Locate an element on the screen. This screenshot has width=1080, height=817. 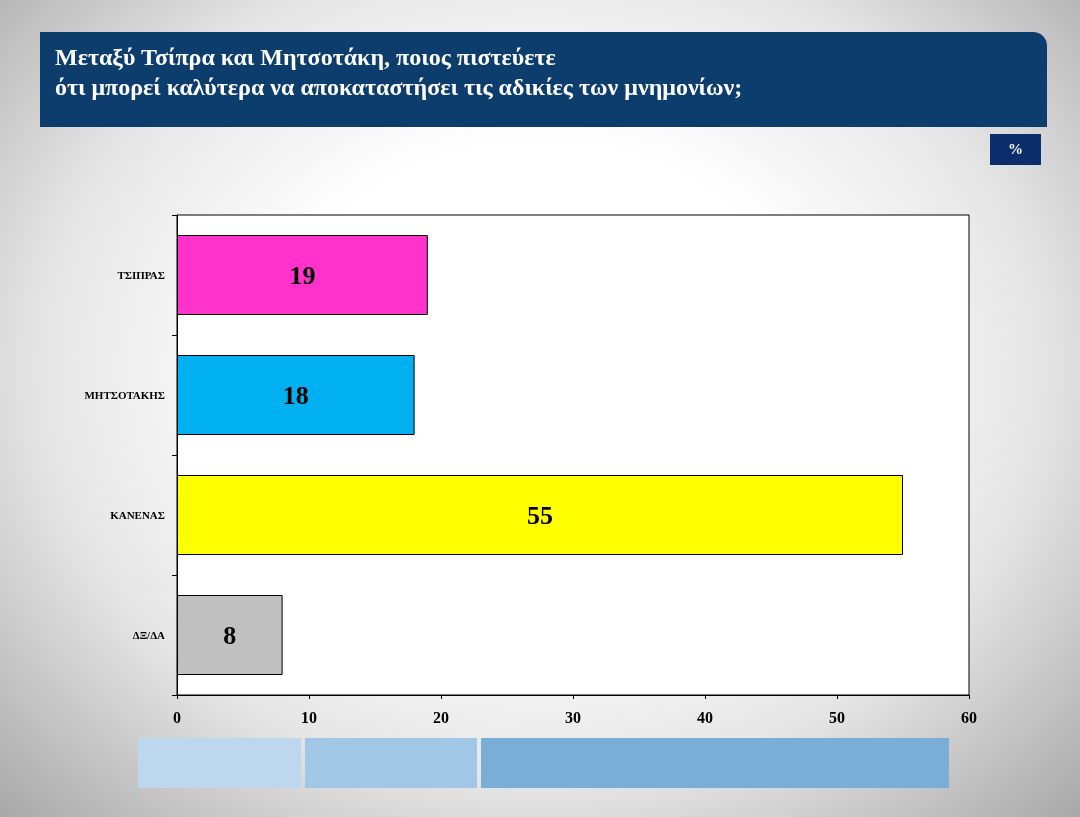
x-tick-label: 50 is located at coordinates (837, 717).